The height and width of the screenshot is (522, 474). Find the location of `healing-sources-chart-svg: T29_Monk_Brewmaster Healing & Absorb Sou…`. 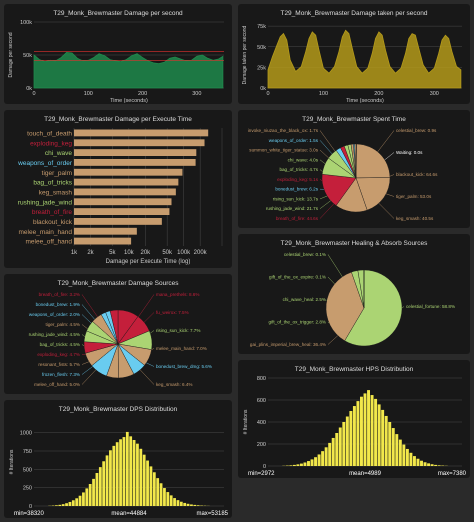

healing-sources-chart-svg: T29_Monk_Brewmaster Healing & Absorb Sou… is located at coordinates (352, 293).